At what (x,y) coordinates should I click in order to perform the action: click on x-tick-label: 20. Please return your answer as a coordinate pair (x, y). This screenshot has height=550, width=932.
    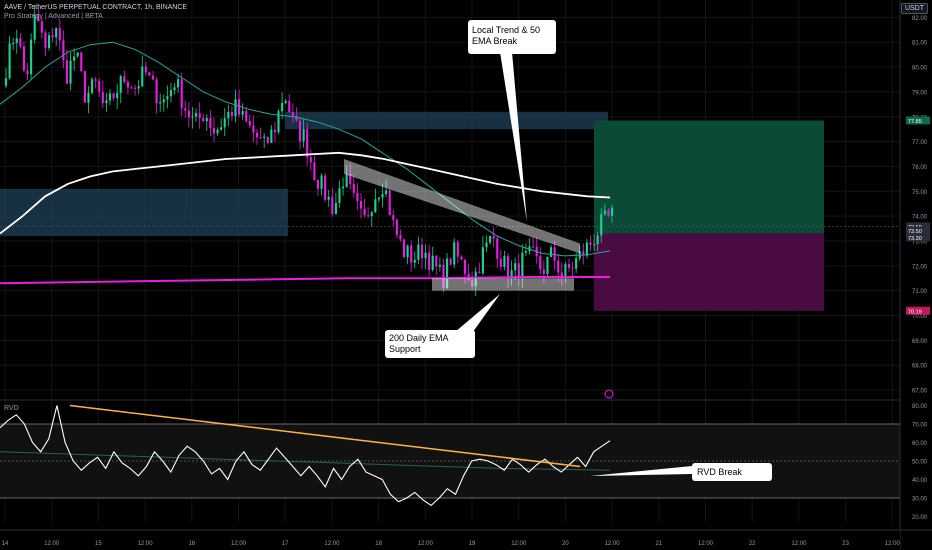
    Looking at the image, I should click on (565, 544).